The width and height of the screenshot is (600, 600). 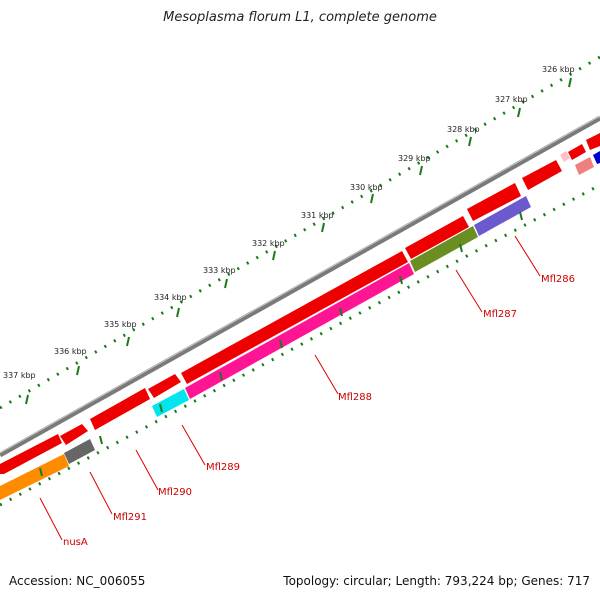 What do you see at coordinates (130, 517) in the screenshot?
I see `gene-label-mfl291: Mfl291` at bounding box center [130, 517].